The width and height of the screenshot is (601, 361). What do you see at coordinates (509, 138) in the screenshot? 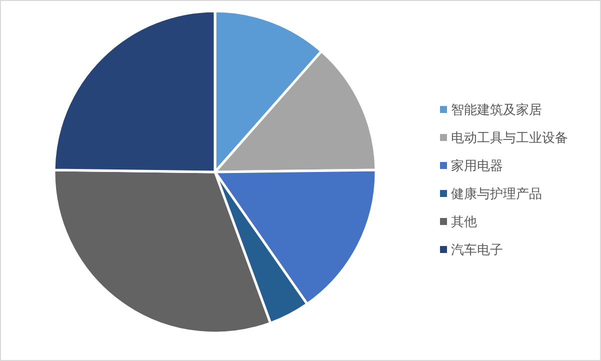
I see `legend-label: 电动工具与工业设备` at bounding box center [509, 138].